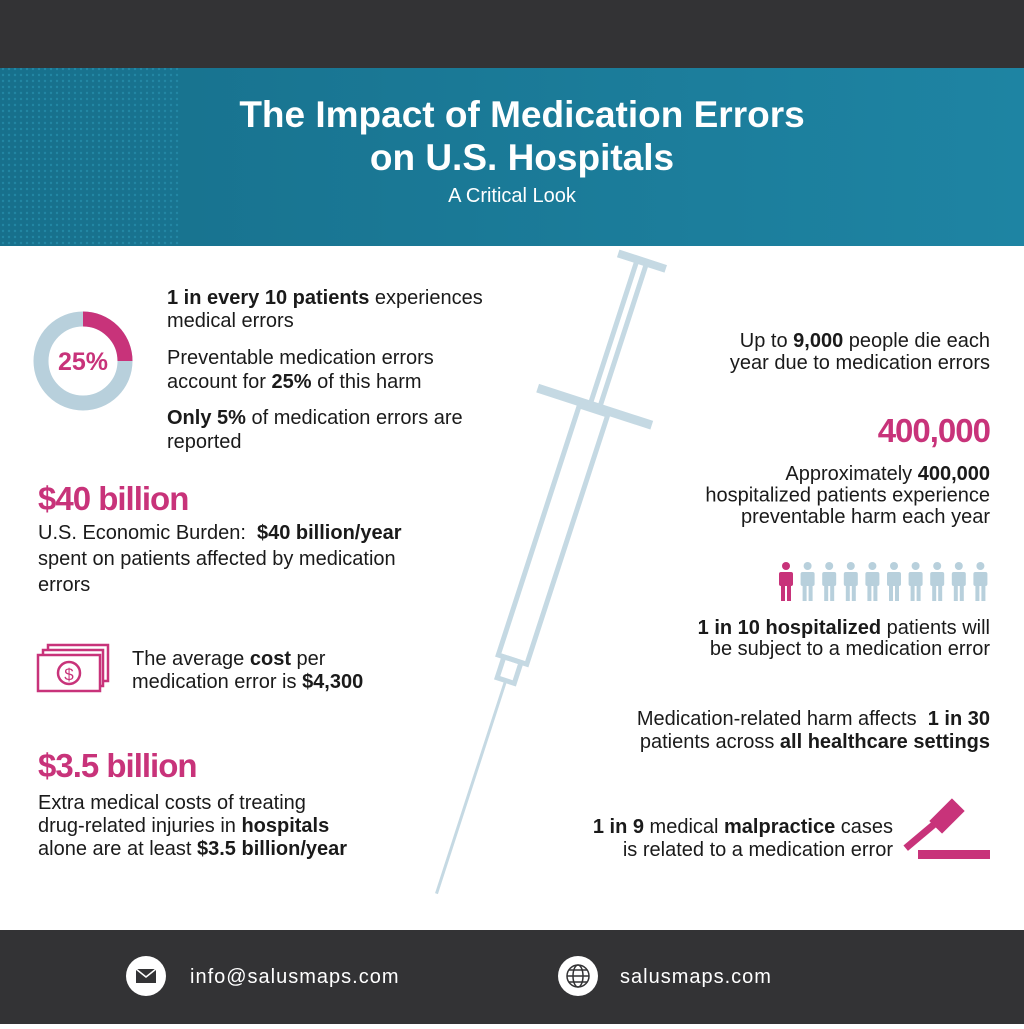  What do you see at coordinates (864, 827) in the screenshot?
I see `stat-text: cases` at bounding box center [864, 827].